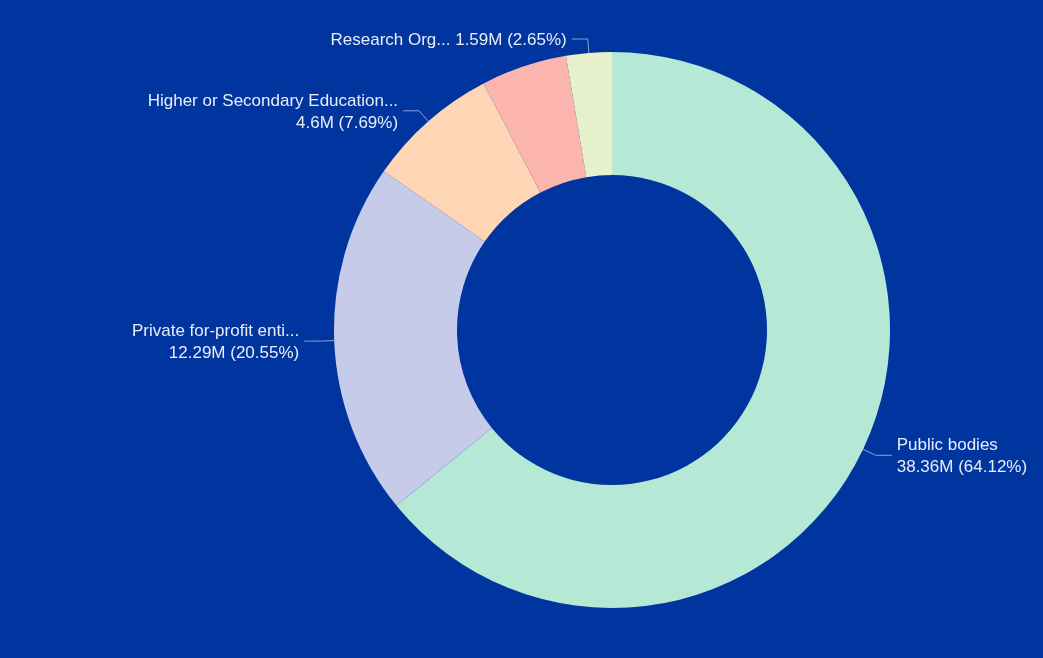 This screenshot has height=658, width=1043. Describe the element at coordinates (962, 467) in the screenshot. I see `data-label: 38.36M (64.12%)` at that location.